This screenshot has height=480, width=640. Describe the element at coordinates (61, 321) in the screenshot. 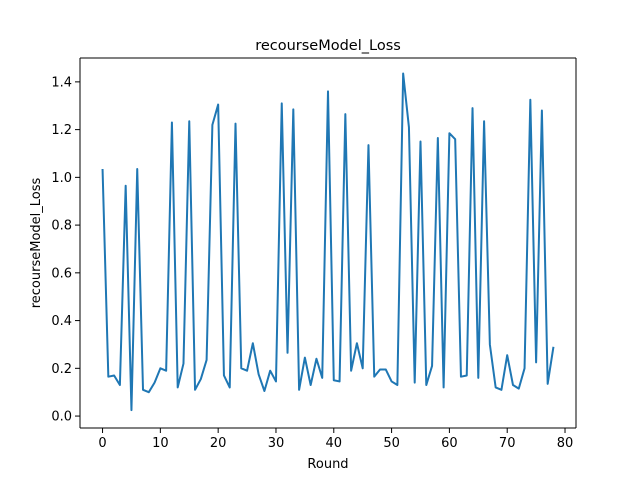

I see `y-tick-label: 0.4` at that location.